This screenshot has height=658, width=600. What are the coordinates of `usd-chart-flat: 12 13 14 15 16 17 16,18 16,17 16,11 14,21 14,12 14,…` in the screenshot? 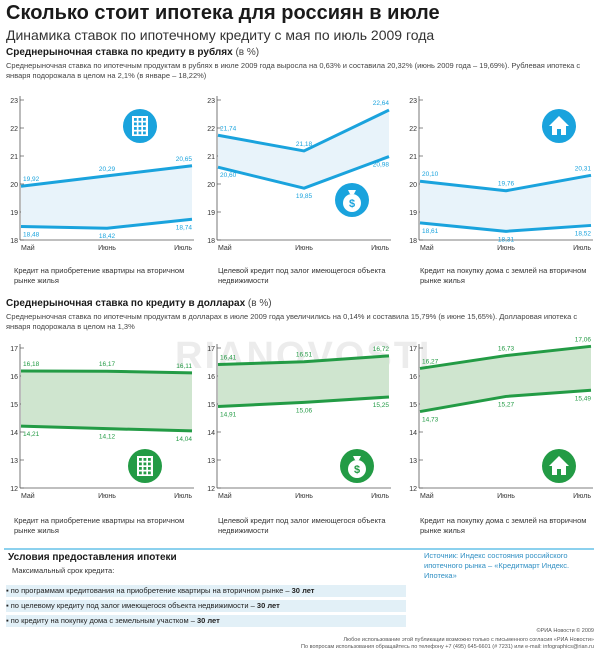 It's located at (102, 422).